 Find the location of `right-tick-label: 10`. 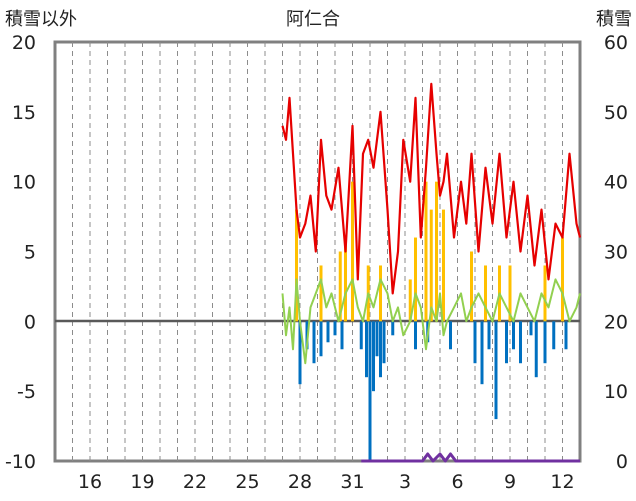

right-tick-label: 10 is located at coordinates (616, 392).